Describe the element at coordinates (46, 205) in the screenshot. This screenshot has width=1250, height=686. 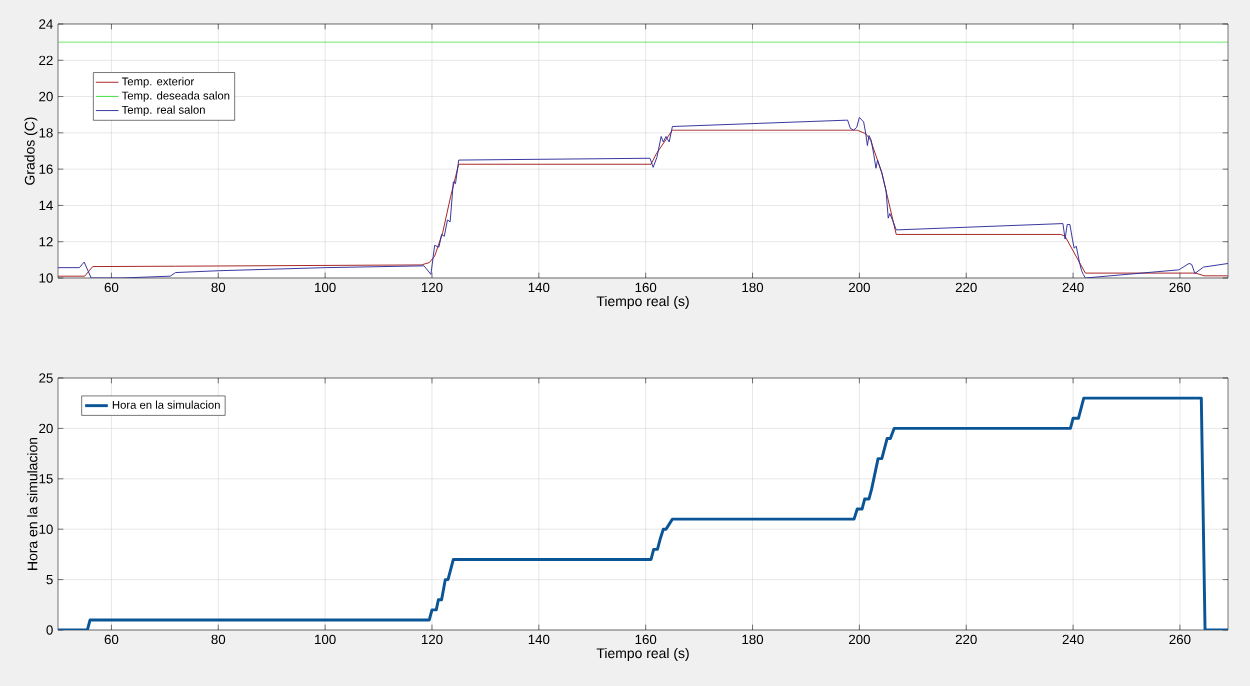
I see `y-tick-label: 14` at that location.